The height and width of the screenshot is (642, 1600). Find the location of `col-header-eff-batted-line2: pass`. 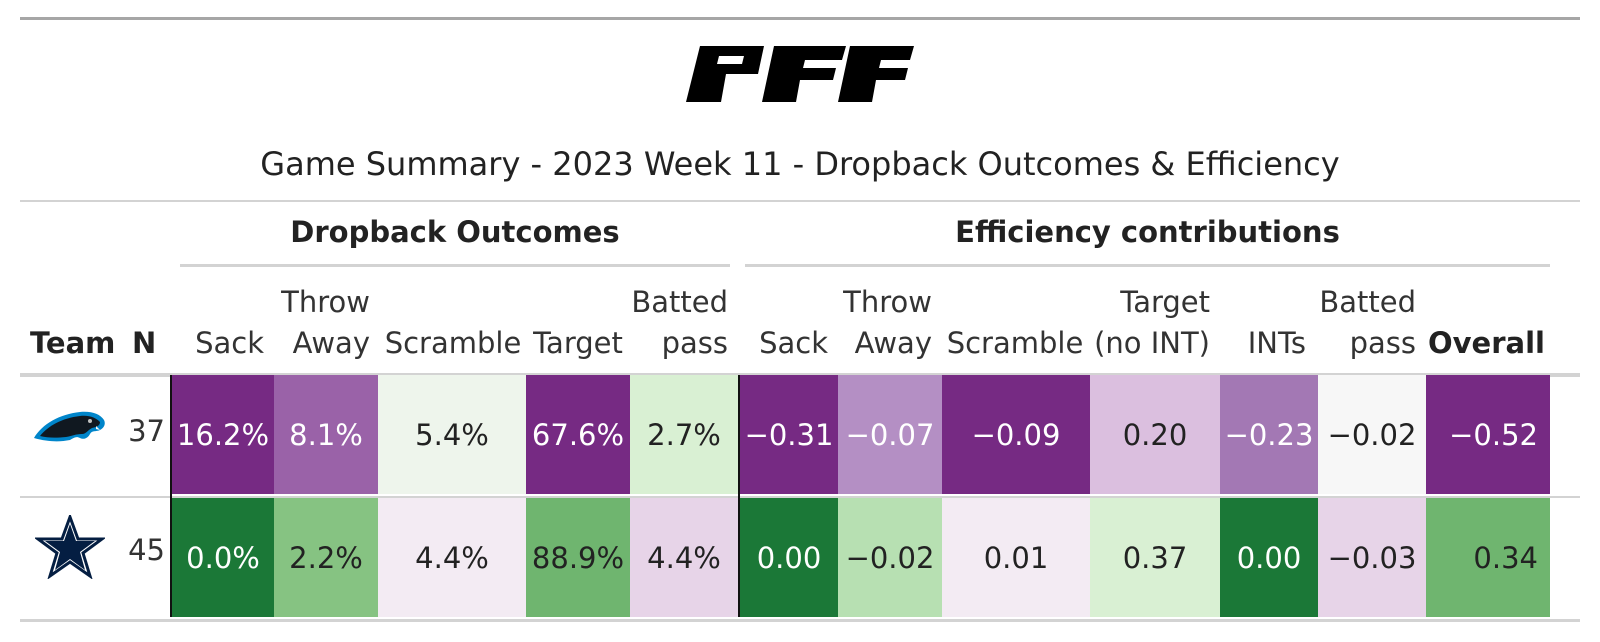

col-header-eff-batted-line2: pass is located at coordinates (1382, 343).